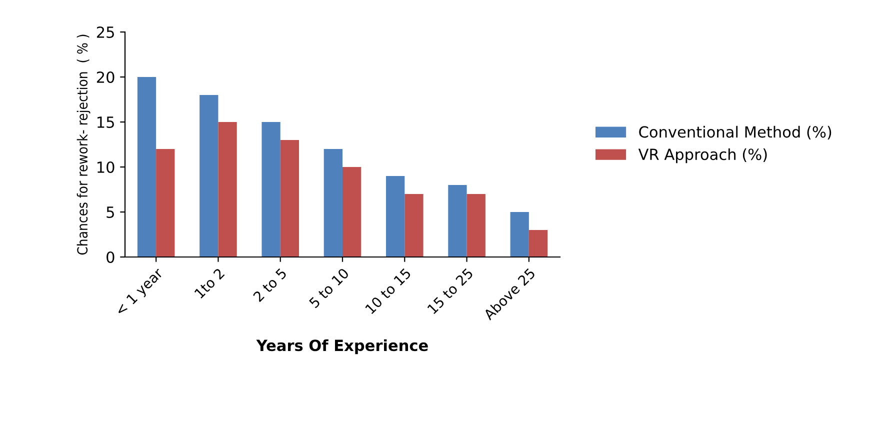  What do you see at coordinates (110, 257) in the screenshot?
I see `y-tick-label: 0` at bounding box center [110, 257].